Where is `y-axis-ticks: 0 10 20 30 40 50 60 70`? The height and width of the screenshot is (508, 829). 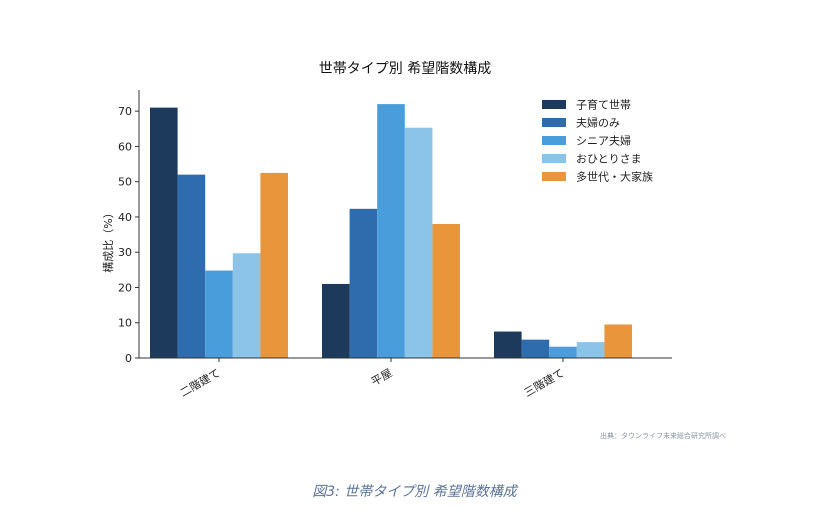
y-axis-ticks: 0 10 20 30 40 50 60 70 is located at coordinates (128, 235).